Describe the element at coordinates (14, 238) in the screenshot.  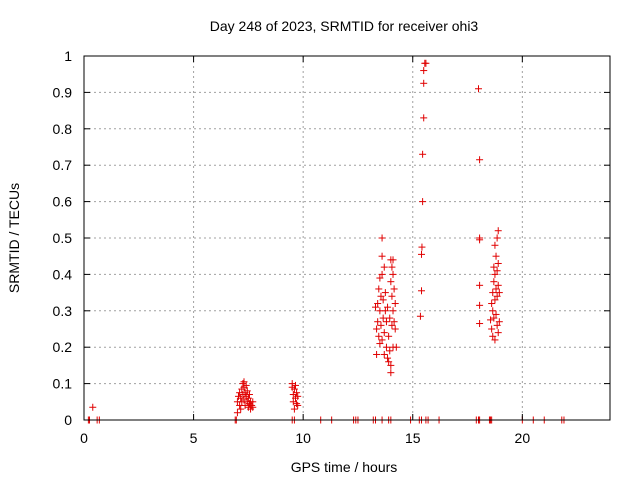
I see `y-axis-label: SRMTID / TECUs` at that location.